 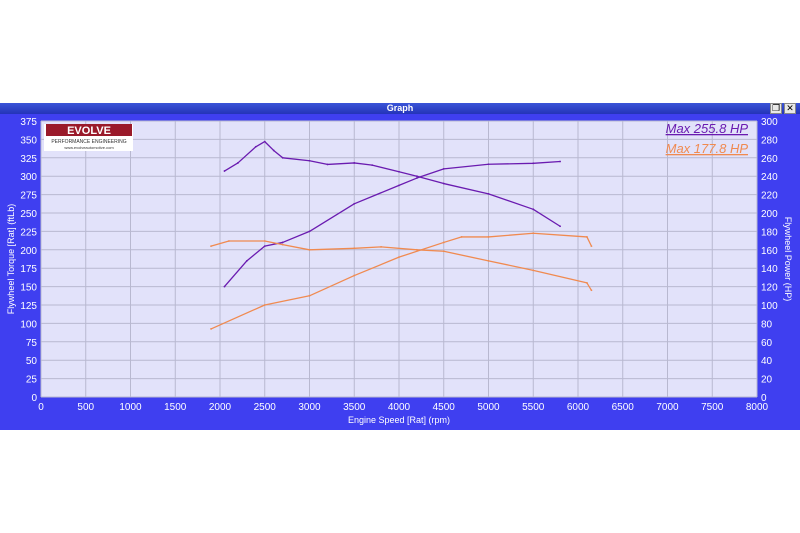 What do you see at coordinates (767, 324) in the screenshot?
I see `y-right-tick-label: 80` at bounding box center [767, 324].